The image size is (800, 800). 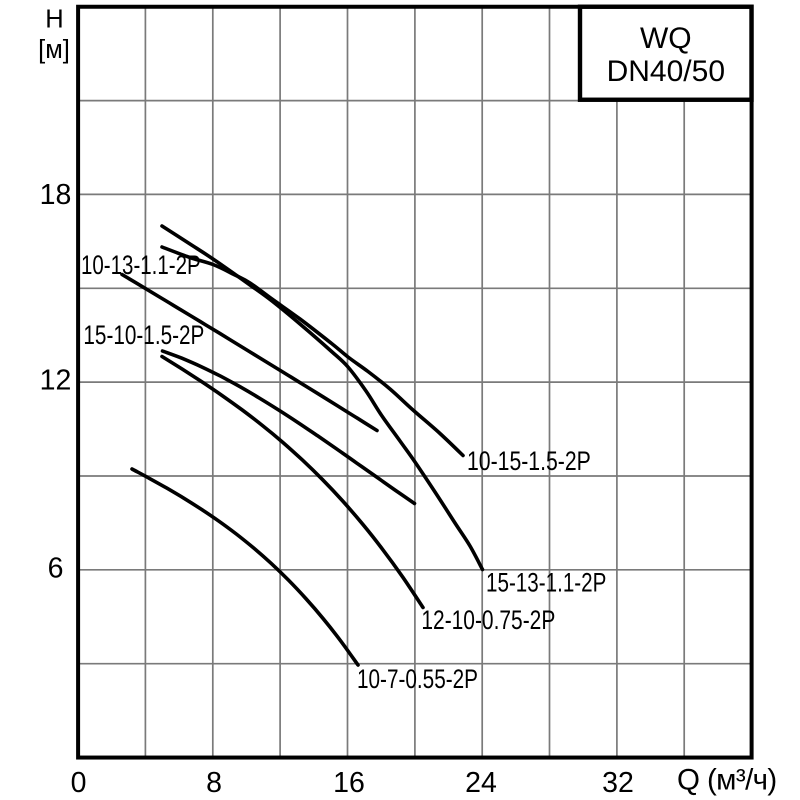 I want to click on svg-text: WQ, so click(x=666, y=38).